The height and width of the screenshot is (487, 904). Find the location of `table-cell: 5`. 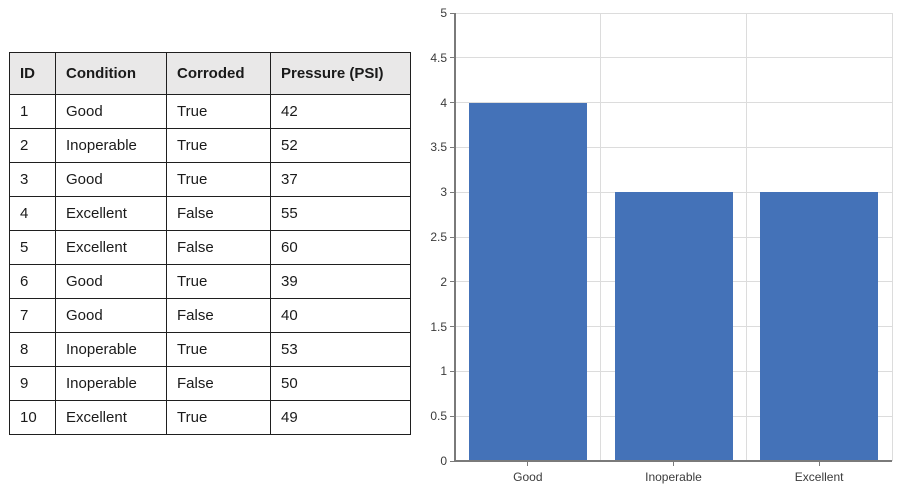

table-cell: 5 is located at coordinates (32, 247).